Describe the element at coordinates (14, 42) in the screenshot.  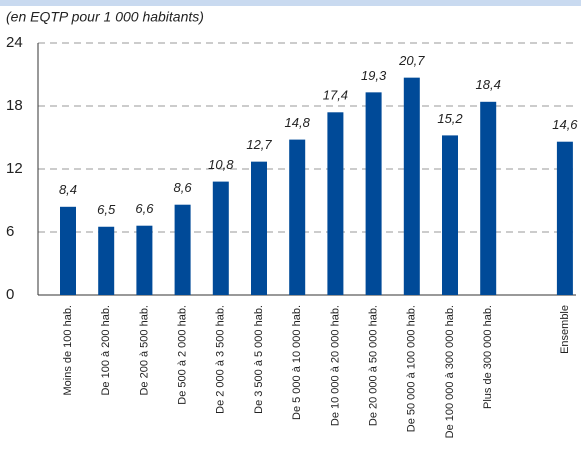
I see `y-tick-label: 24` at that location.